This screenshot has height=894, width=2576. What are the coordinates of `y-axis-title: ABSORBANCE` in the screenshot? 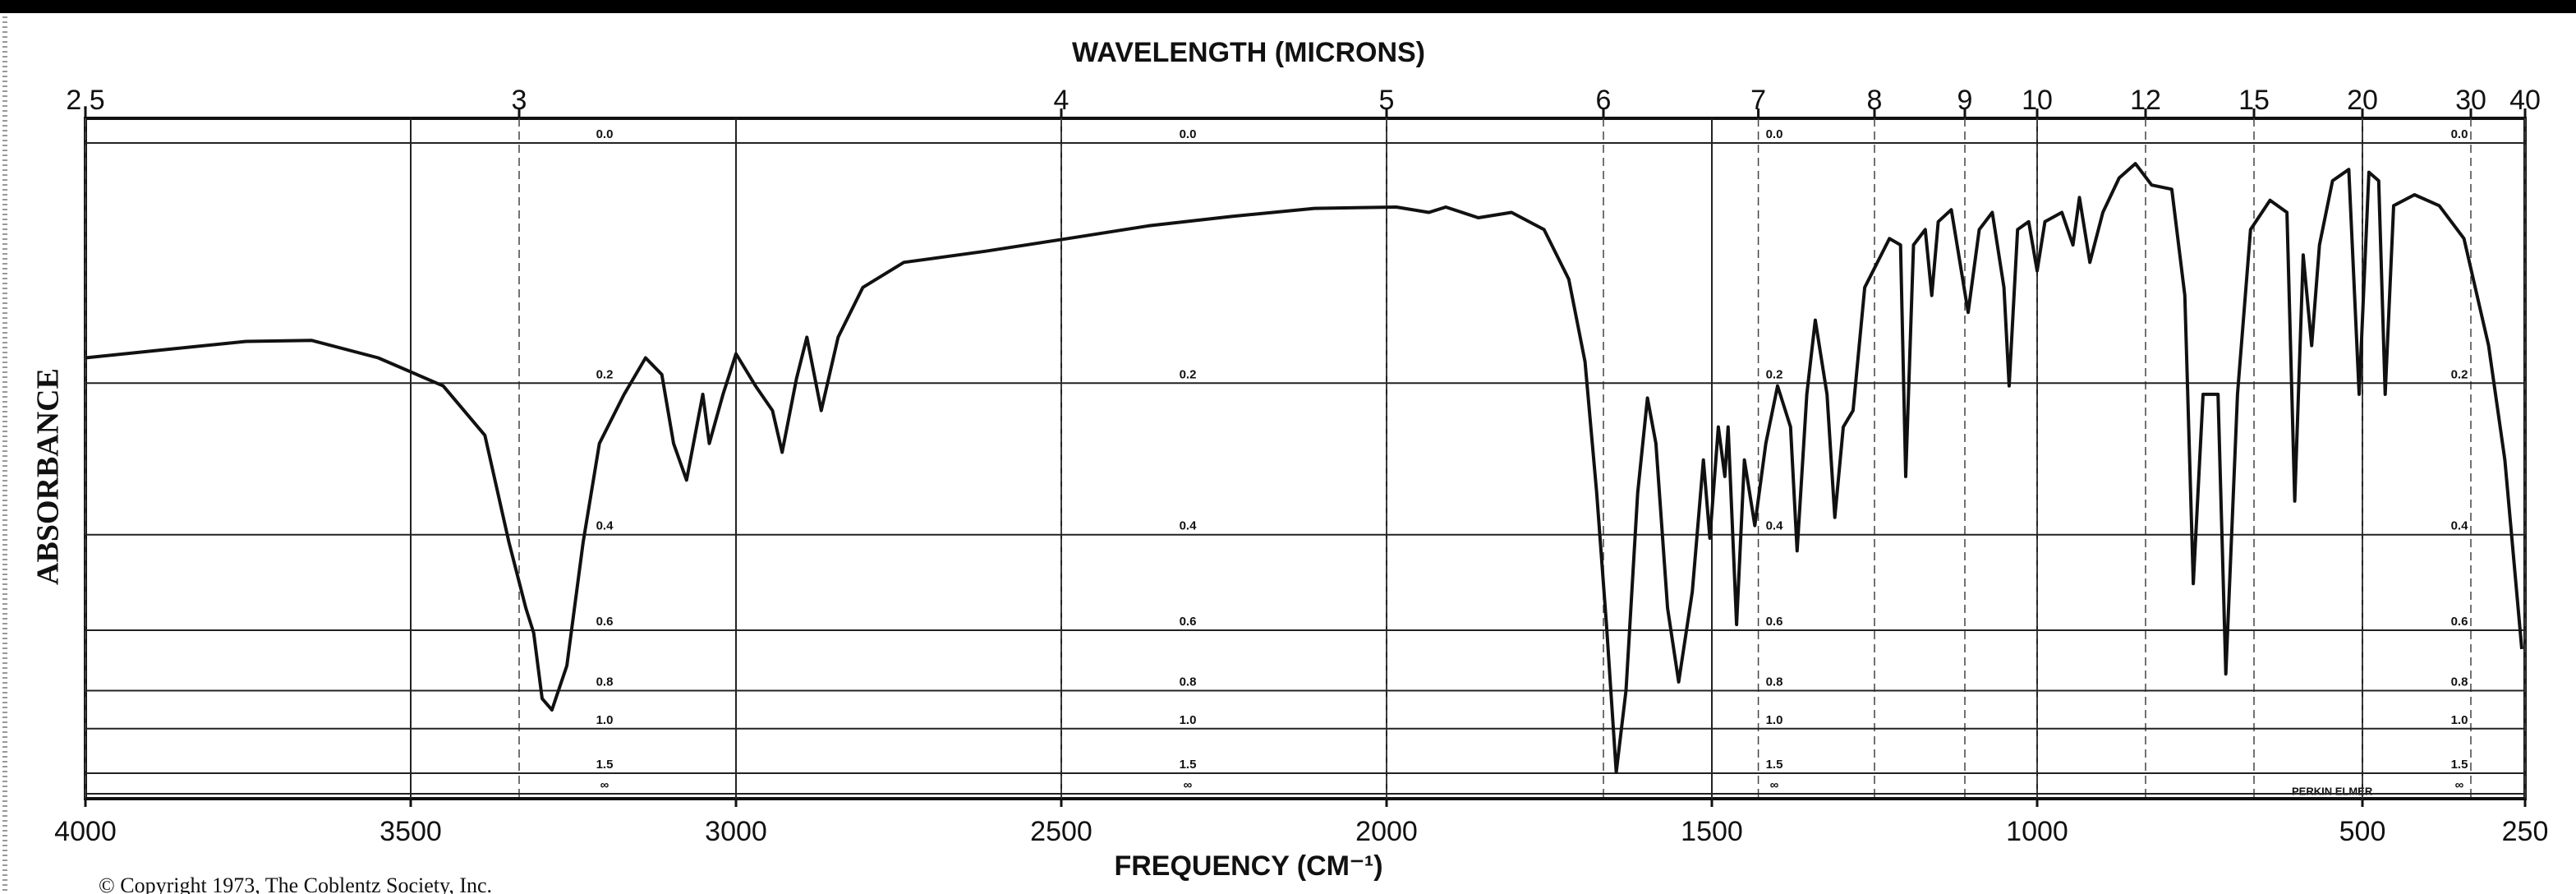 It's located at (48, 476).